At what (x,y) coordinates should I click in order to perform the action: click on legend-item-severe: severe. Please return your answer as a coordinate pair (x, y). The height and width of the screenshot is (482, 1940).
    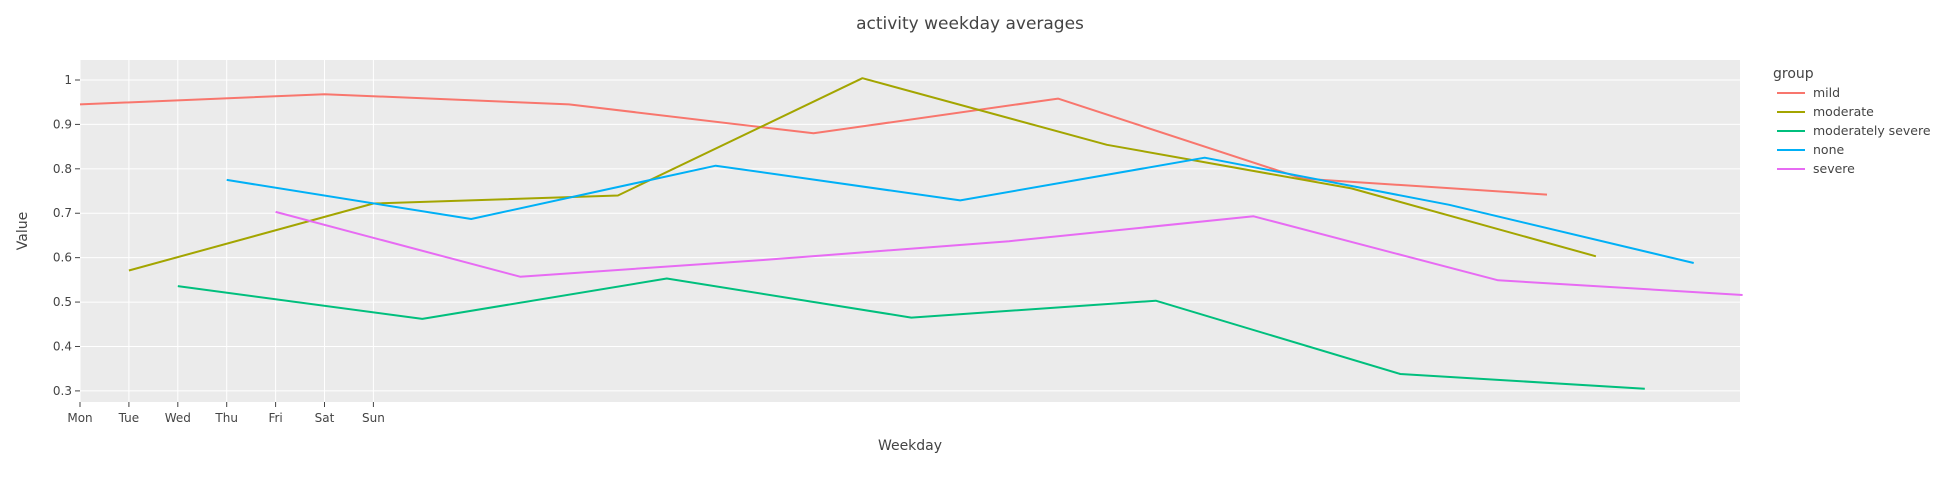
    Looking at the image, I should click on (1816, 168).